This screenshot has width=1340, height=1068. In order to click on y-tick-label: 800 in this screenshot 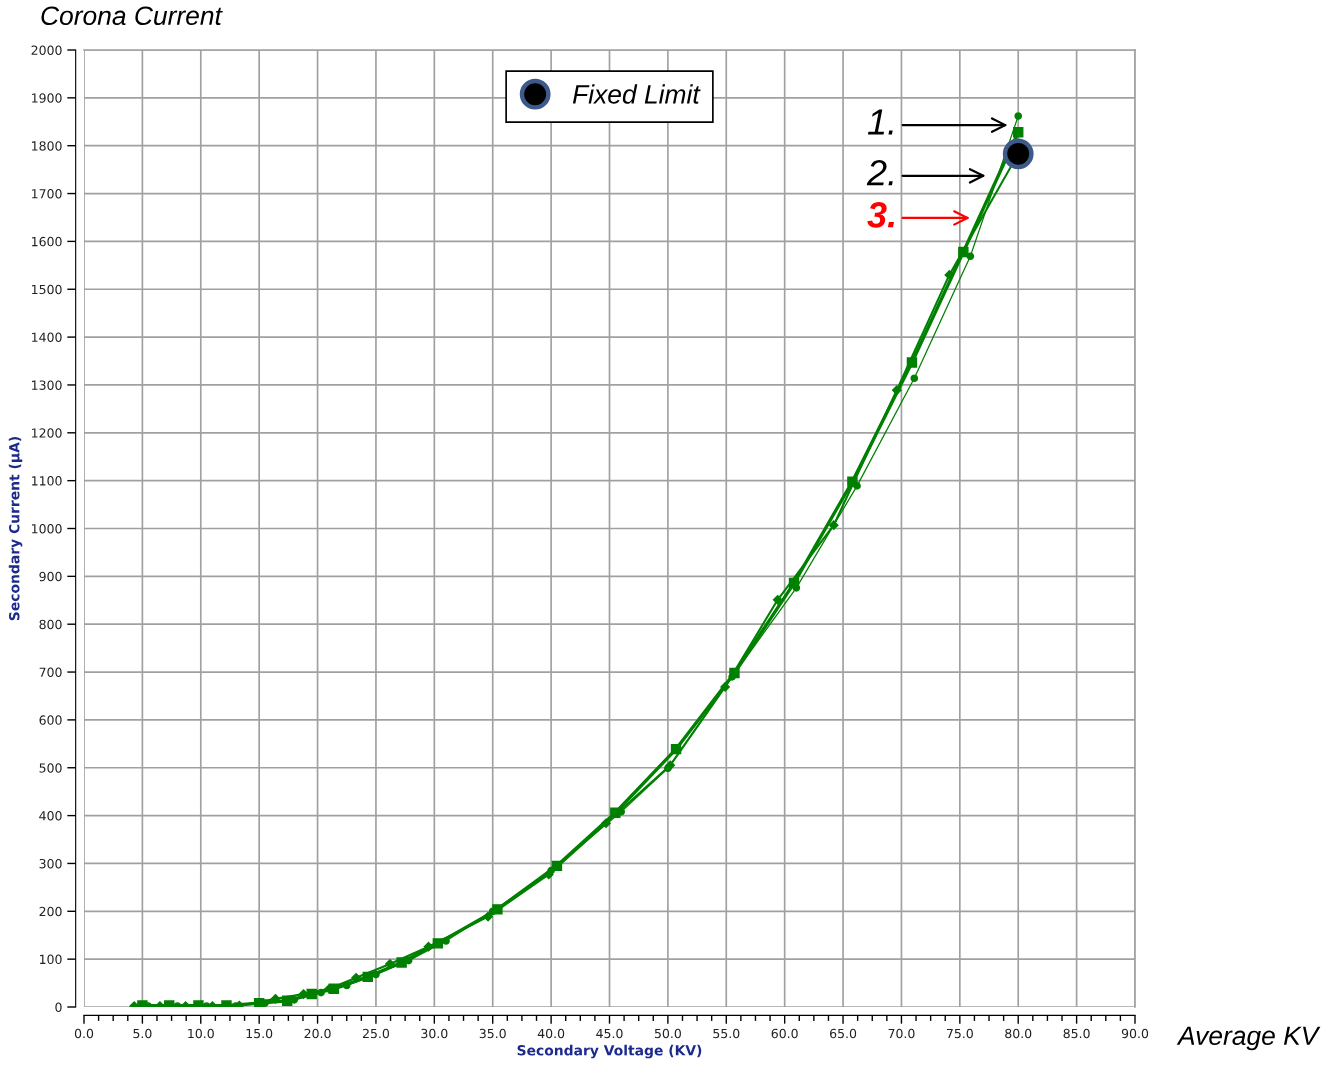, I will do `click(50, 624)`.